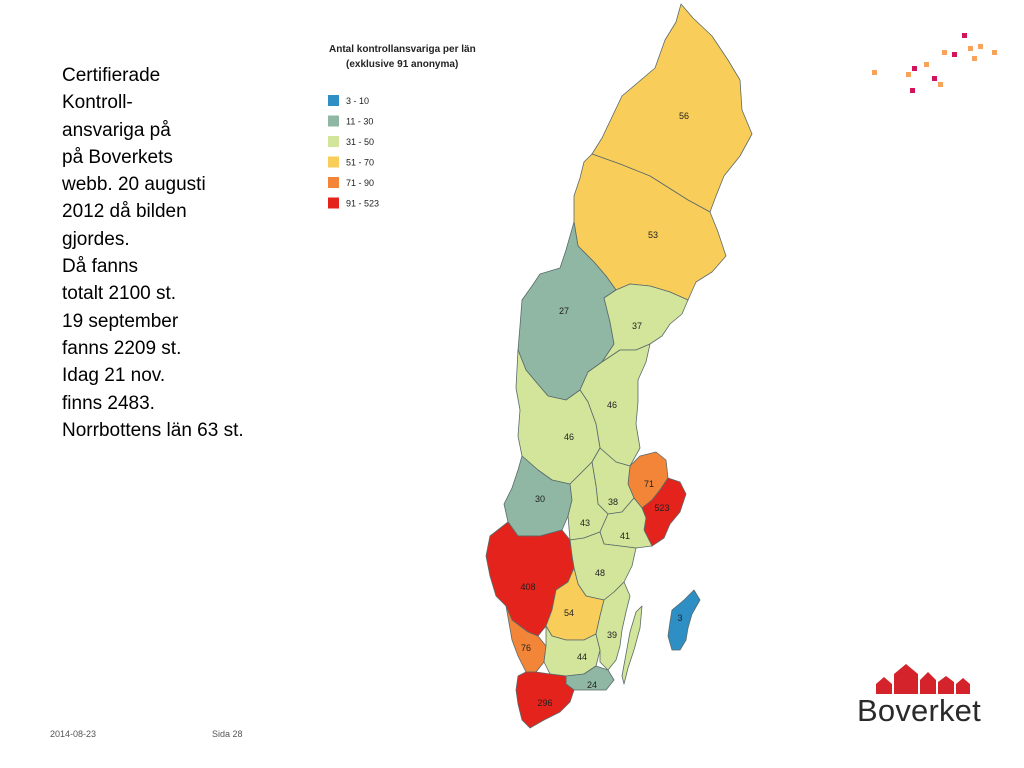 The image size is (1024, 768). What do you see at coordinates (653, 235) in the screenshot?
I see `county-value-label: 53` at bounding box center [653, 235].